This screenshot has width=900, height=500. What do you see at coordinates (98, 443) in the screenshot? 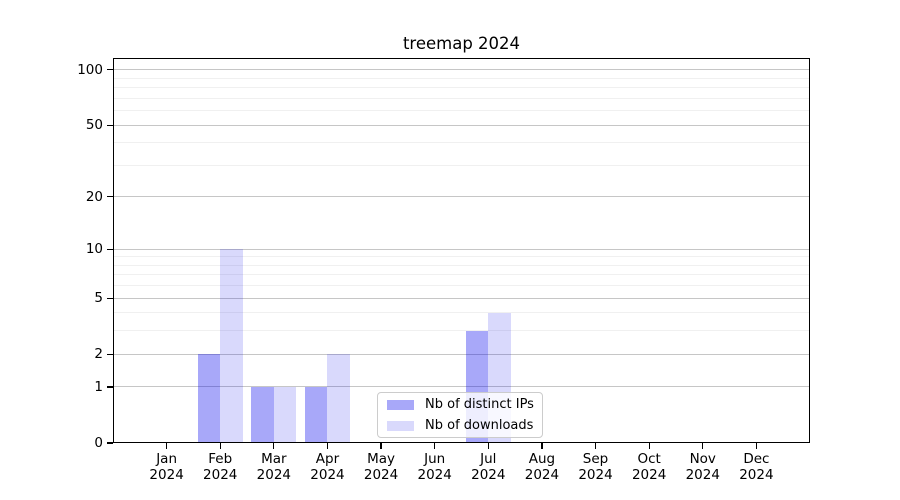
I see `y-tick-label: 0` at bounding box center [98, 443].